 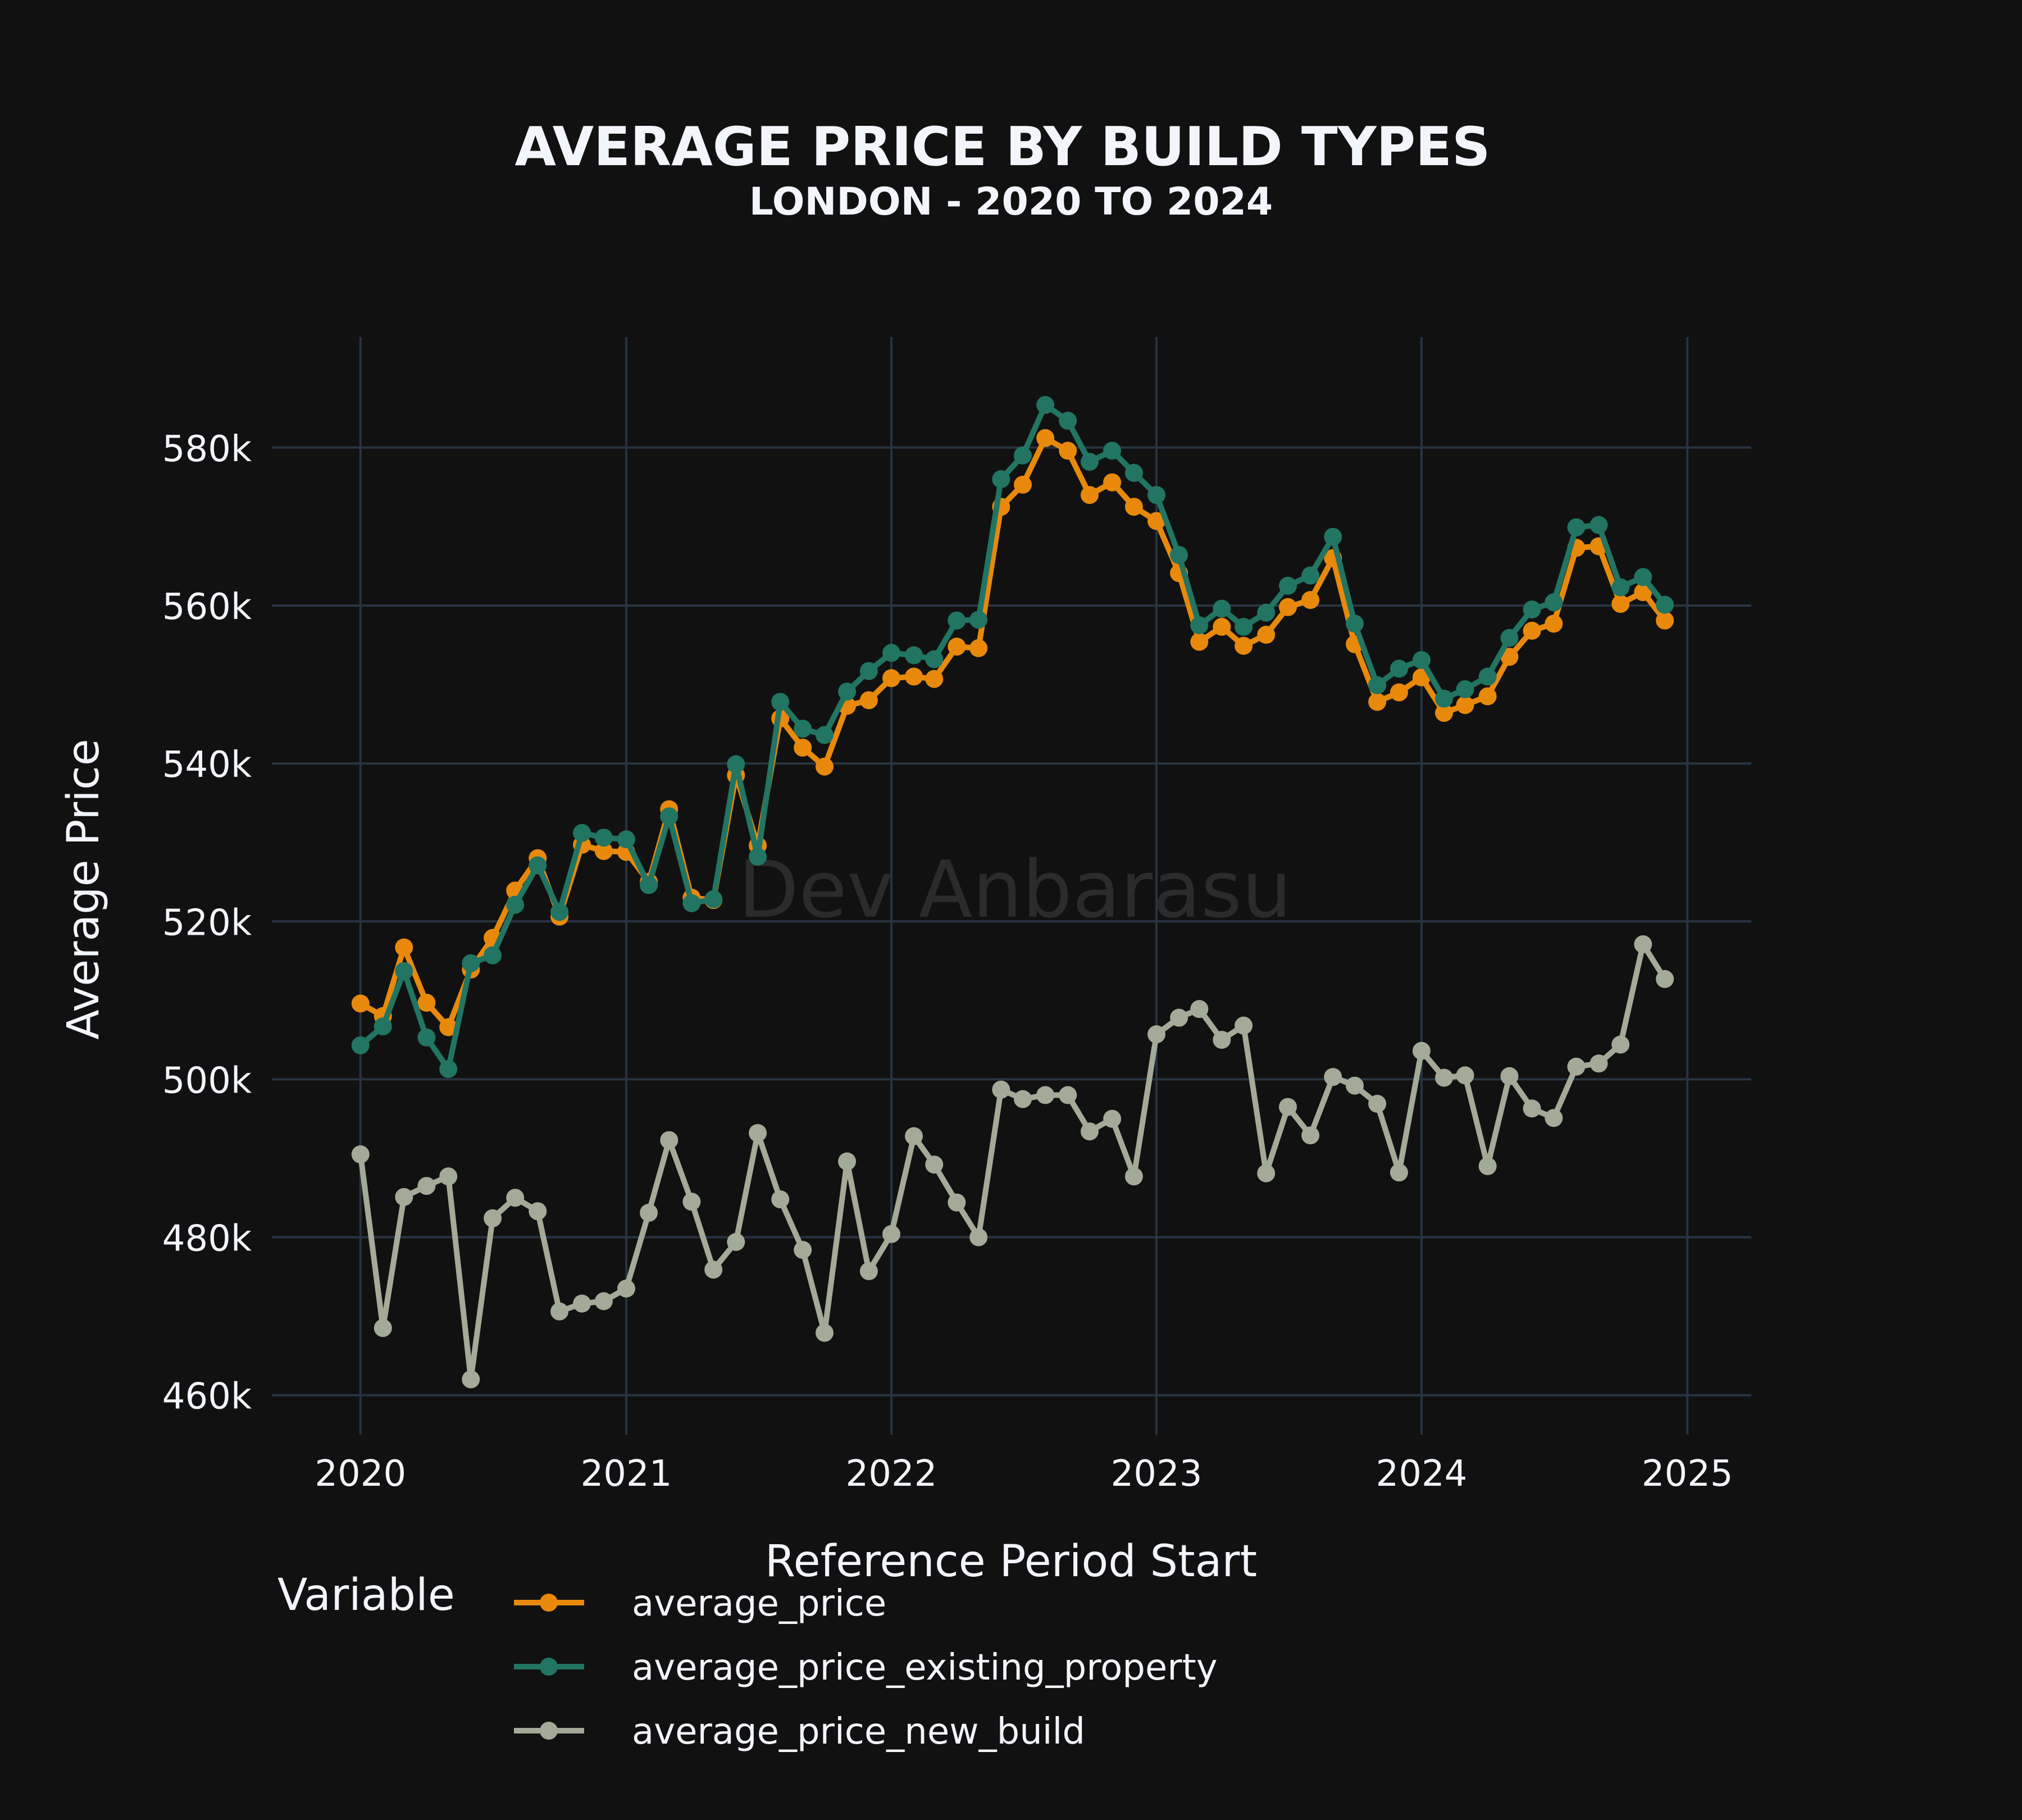 What do you see at coordinates (1422, 1474) in the screenshot?
I see `x-tick-label: 2024` at bounding box center [1422, 1474].